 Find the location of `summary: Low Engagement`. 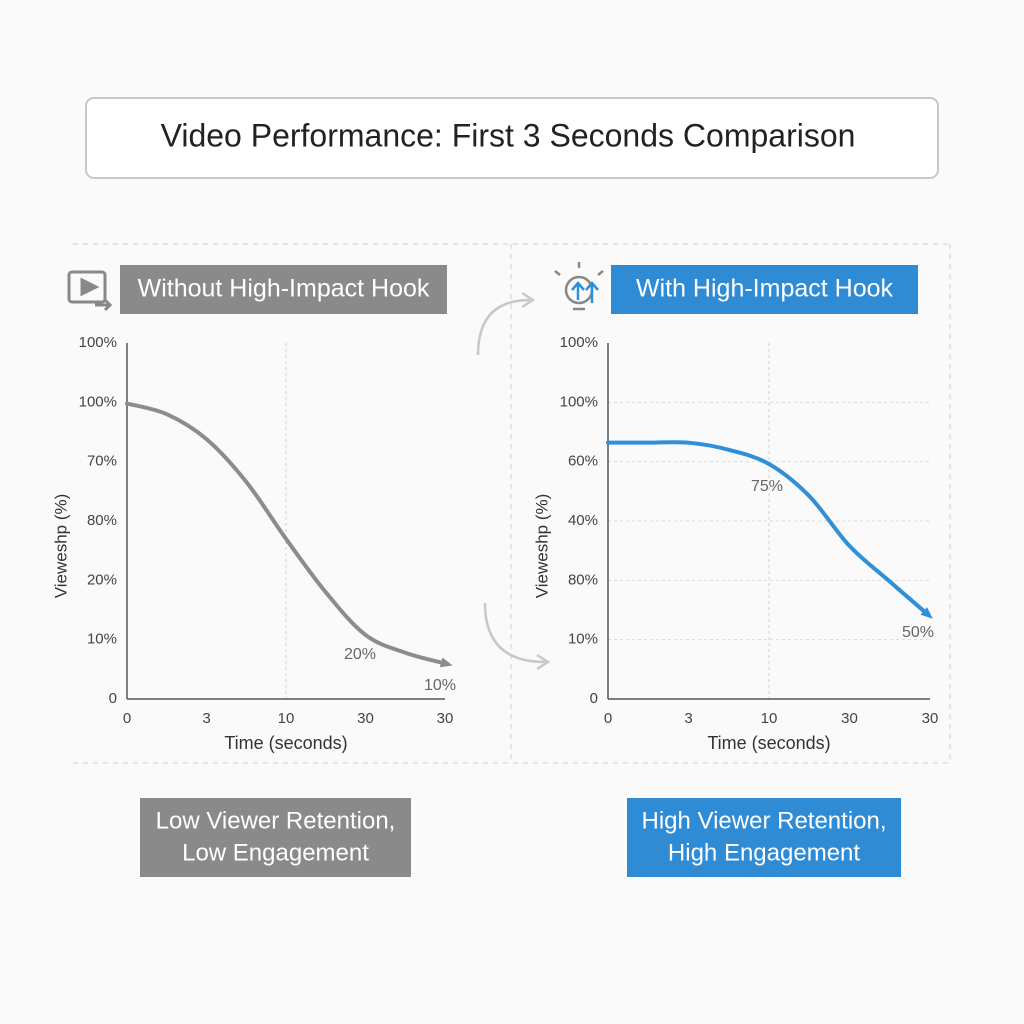

summary: Low Engagement is located at coordinates (275, 852).